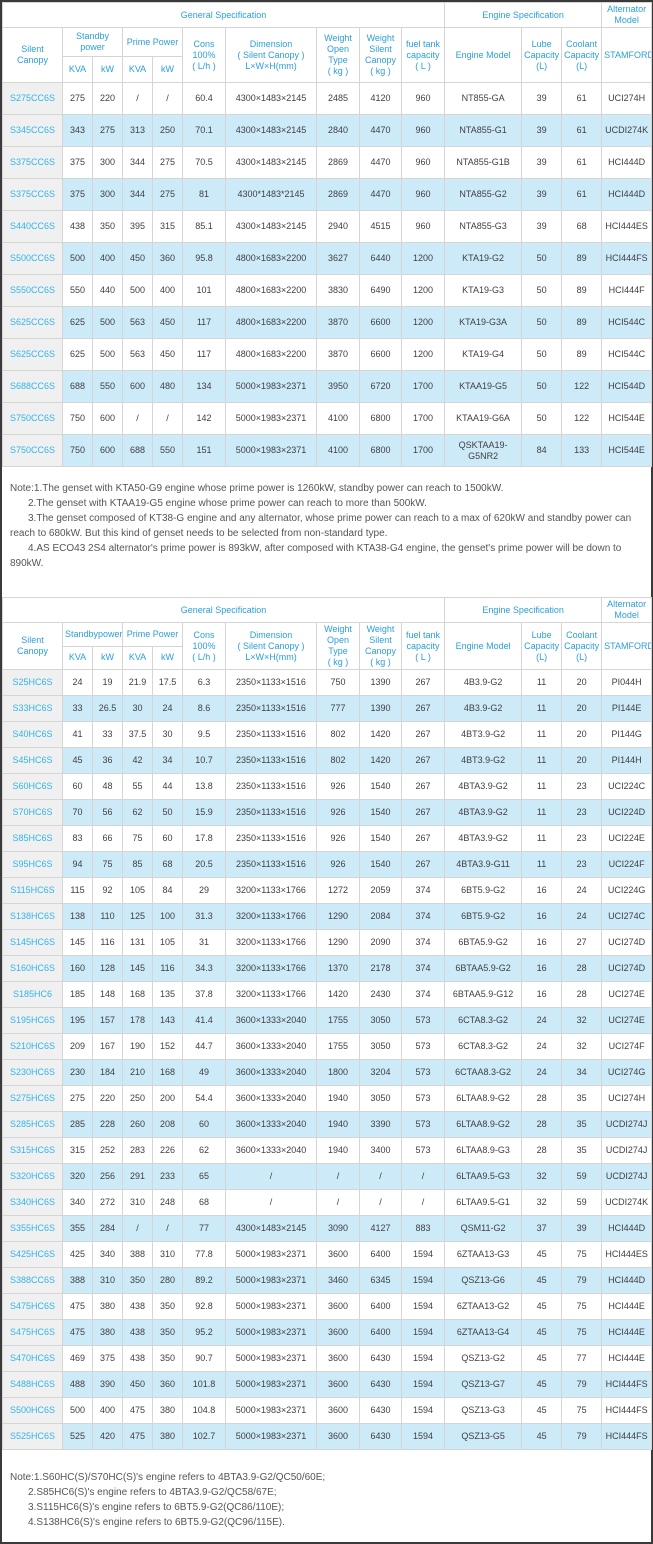 This screenshot has height=1544, width=653. What do you see at coordinates (32, 1384) in the screenshot?
I see `model-link: S488HC6S` at bounding box center [32, 1384].